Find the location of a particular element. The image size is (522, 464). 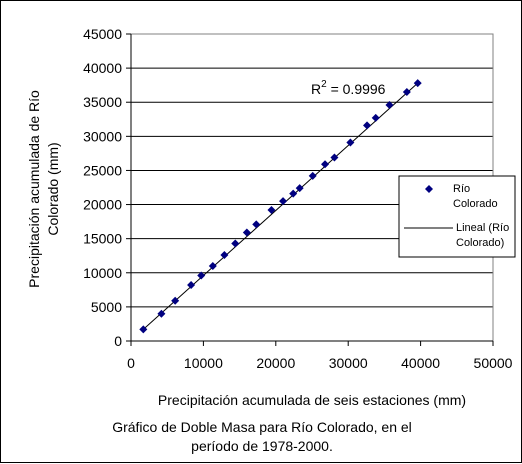

y-tick-label: 30000 is located at coordinates (102, 136).